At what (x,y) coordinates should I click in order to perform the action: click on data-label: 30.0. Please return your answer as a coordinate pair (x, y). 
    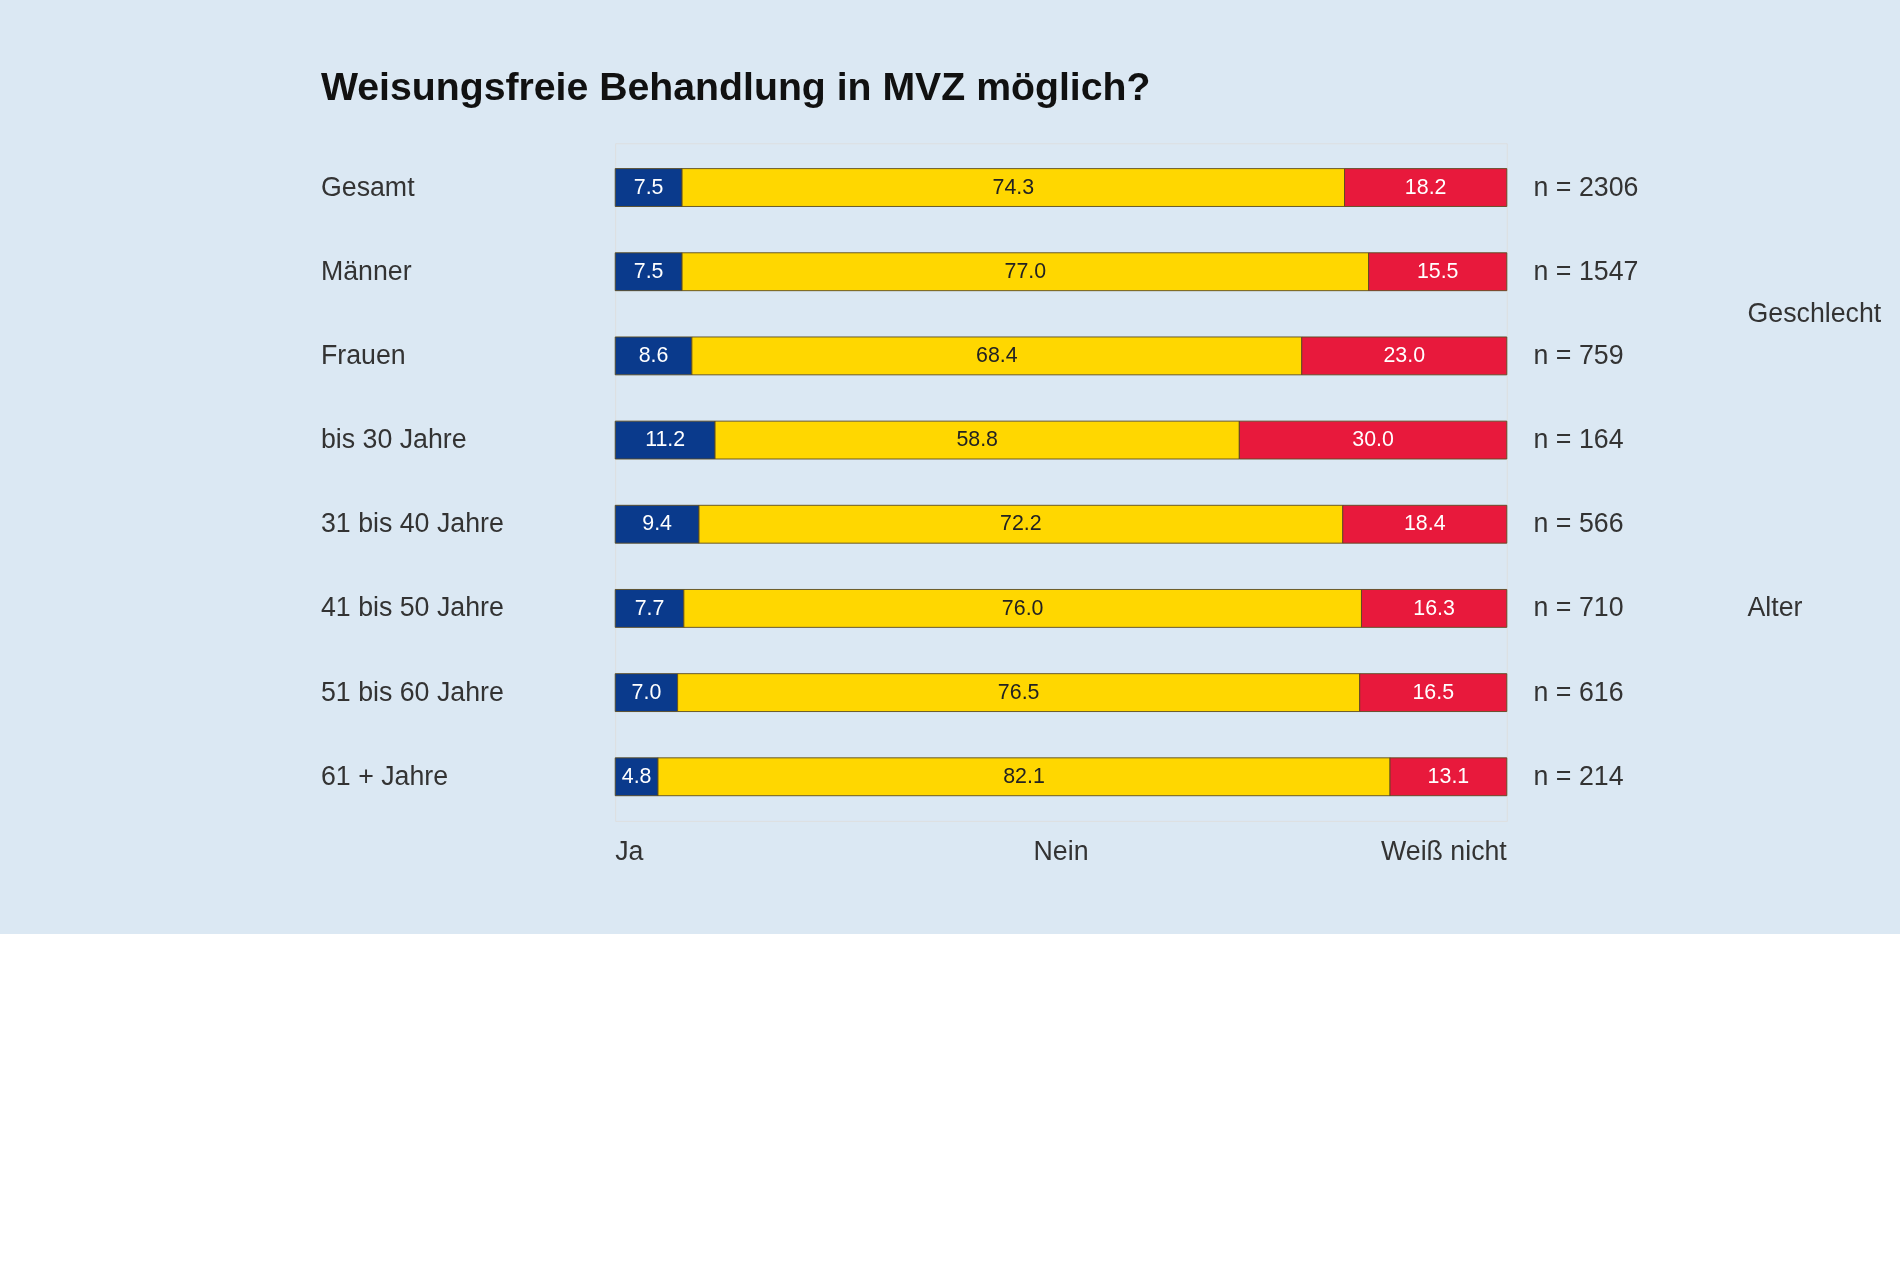
    Looking at the image, I should click on (1373, 439).